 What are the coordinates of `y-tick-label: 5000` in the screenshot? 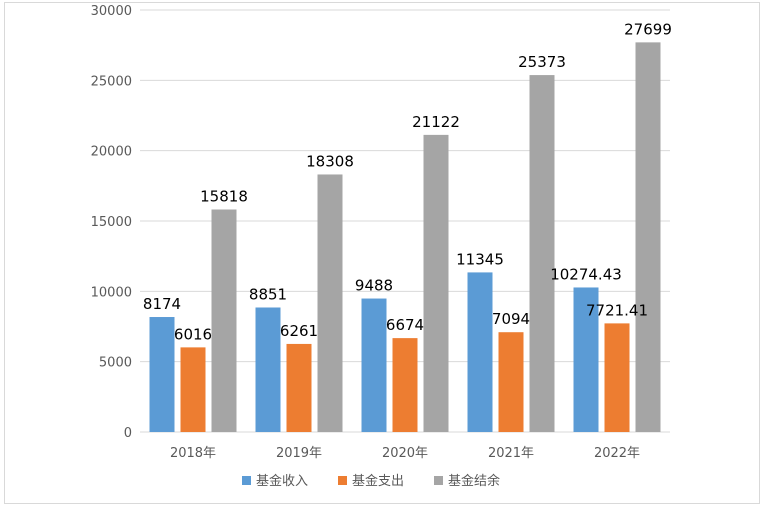 It's located at (115, 363).